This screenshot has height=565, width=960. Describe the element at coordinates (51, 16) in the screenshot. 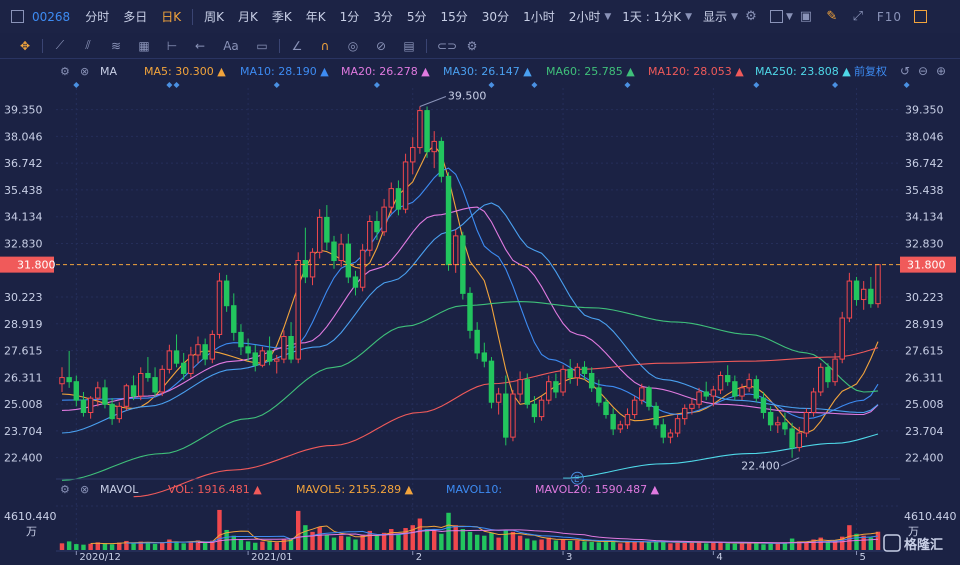

I see `stock-code: 00268` at that location.